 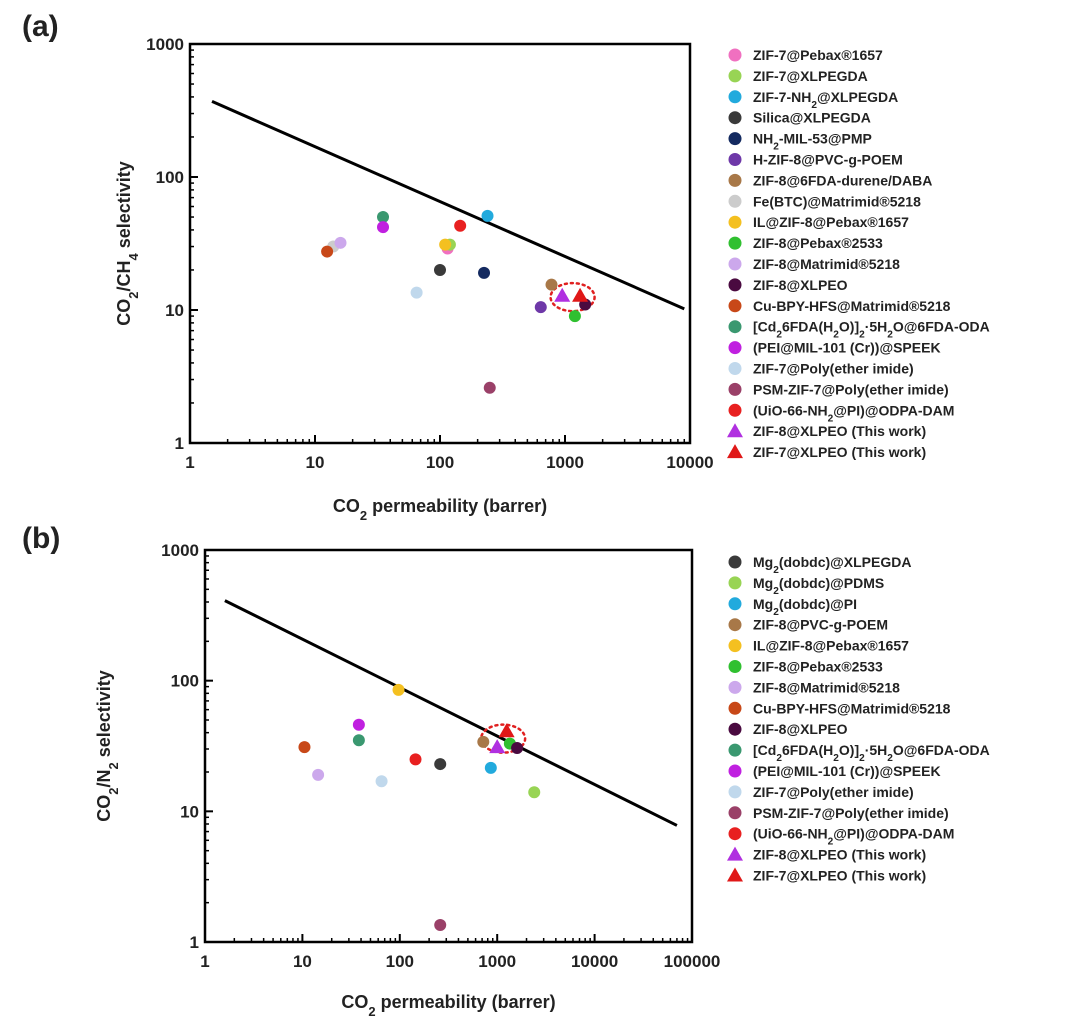 What do you see at coordinates (170, 177) in the screenshot?
I see `y-tick-label: 100` at bounding box center [170, 177].